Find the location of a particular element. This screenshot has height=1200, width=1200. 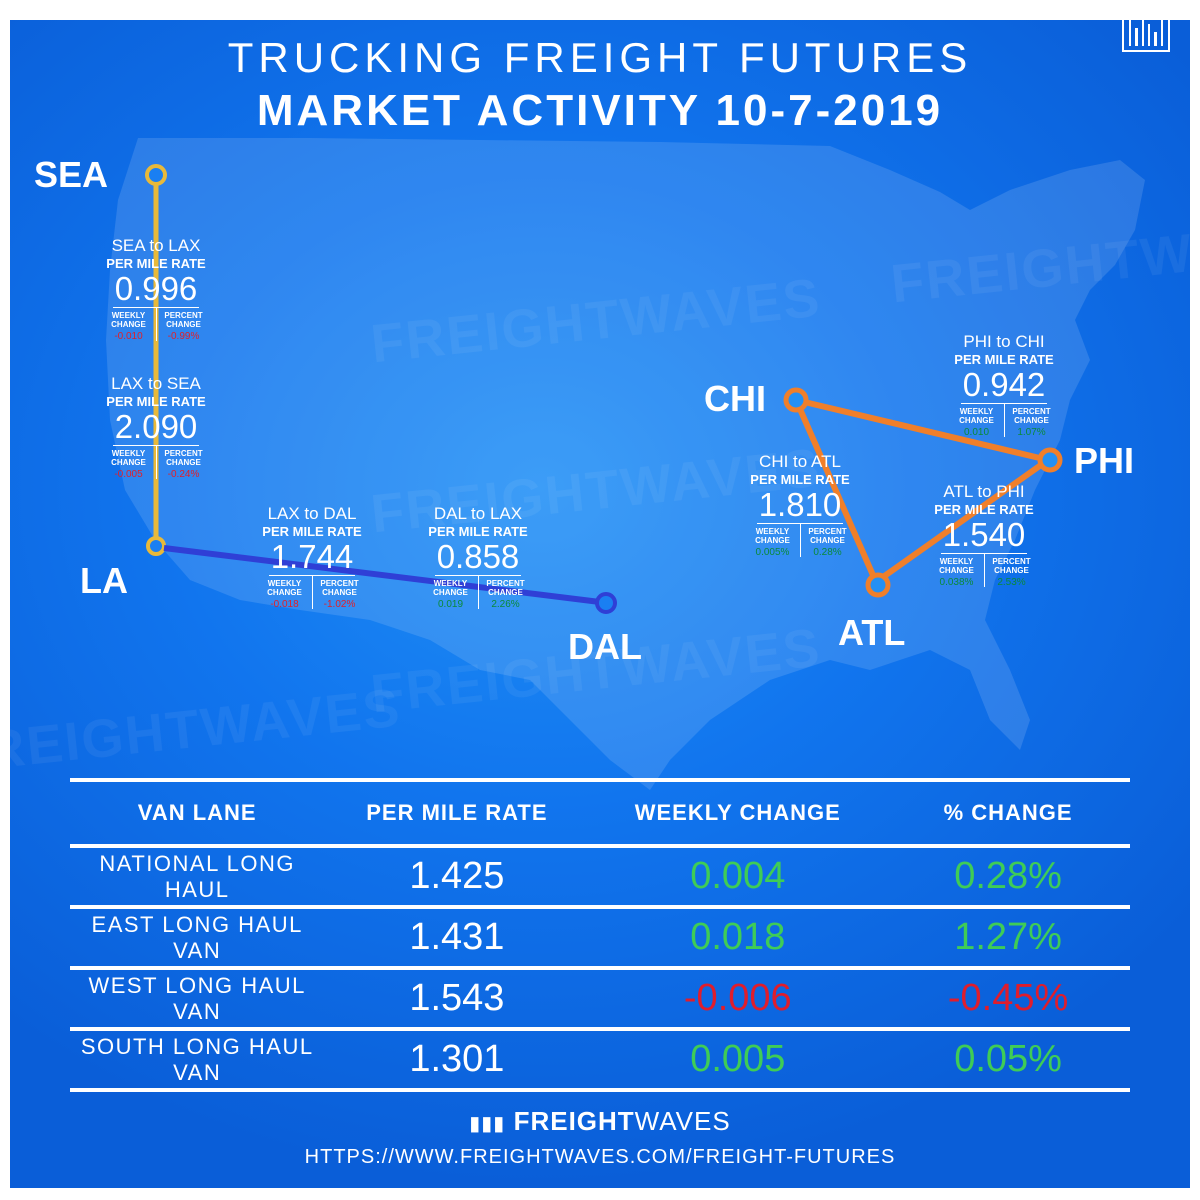

lane-rate: 0.858 is located at coordinates (478, 557).